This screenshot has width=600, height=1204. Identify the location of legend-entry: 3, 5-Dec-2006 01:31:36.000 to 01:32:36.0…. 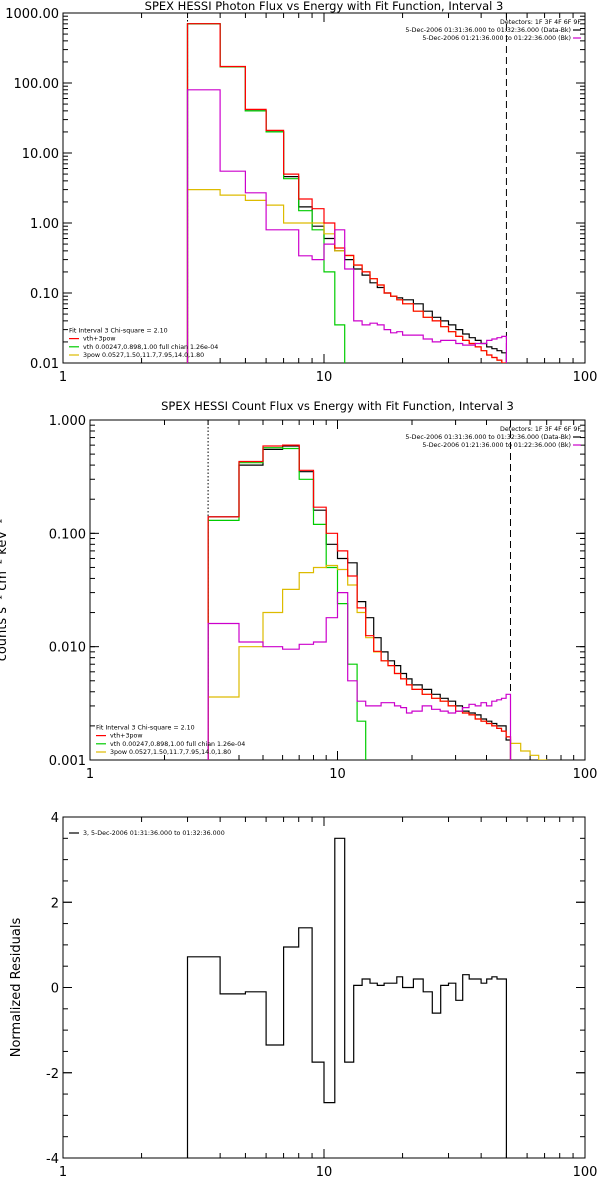
(154, 833).